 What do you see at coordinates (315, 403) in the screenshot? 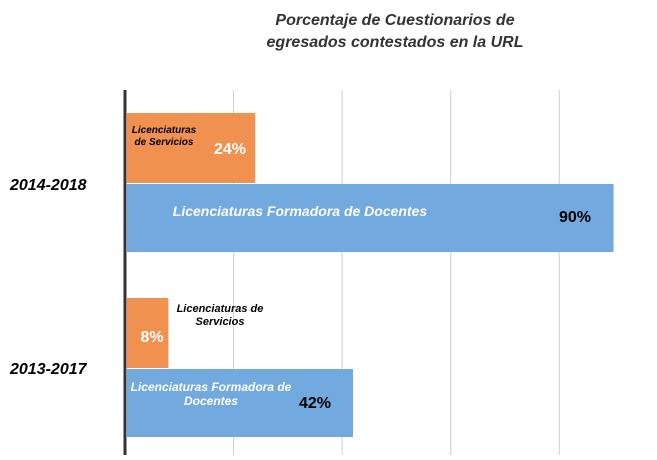
I see `value-label: 42%` at bounding box center [315, 403].